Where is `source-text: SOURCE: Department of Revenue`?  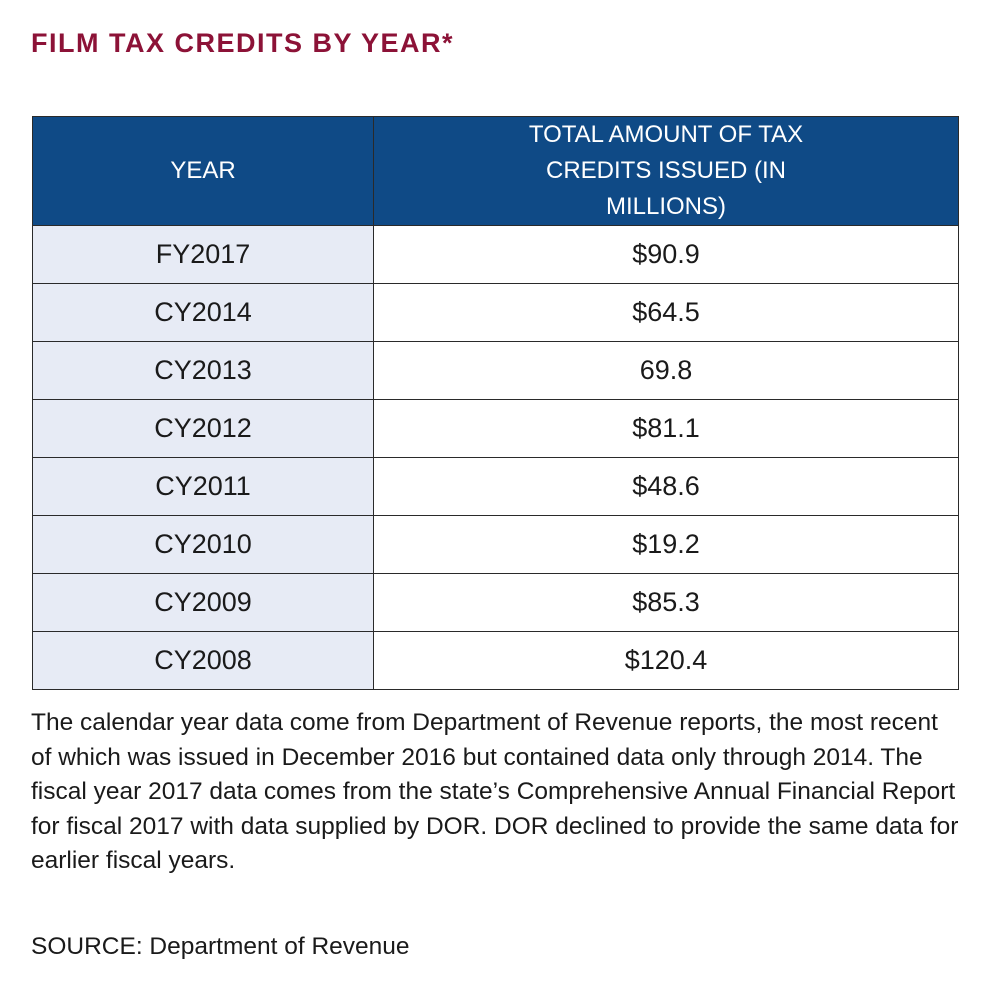
source-text: SOURCE: Department of Revenue is located at coordinates (220, 946).